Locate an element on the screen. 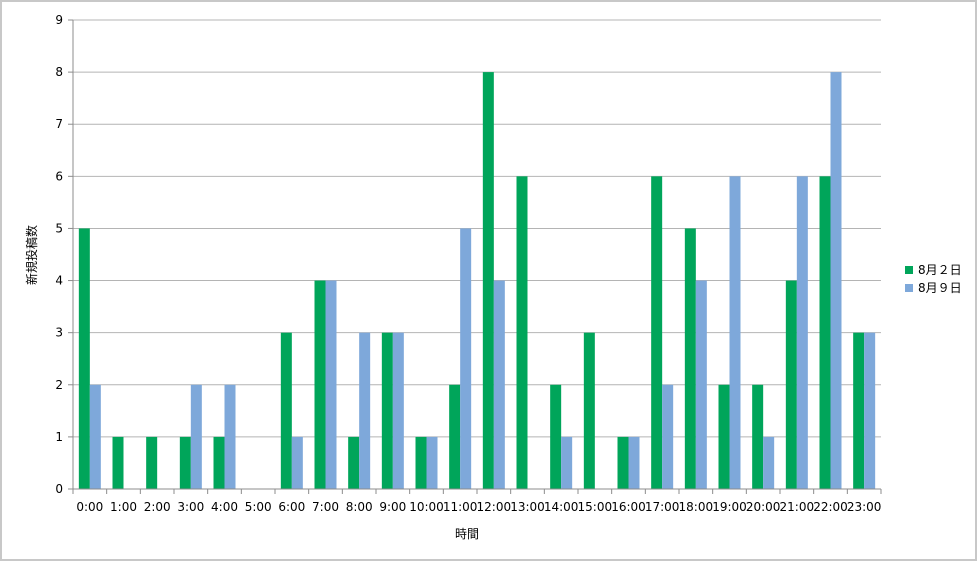  x-tick-label: 5:00 is located at coordinates (258, 507).